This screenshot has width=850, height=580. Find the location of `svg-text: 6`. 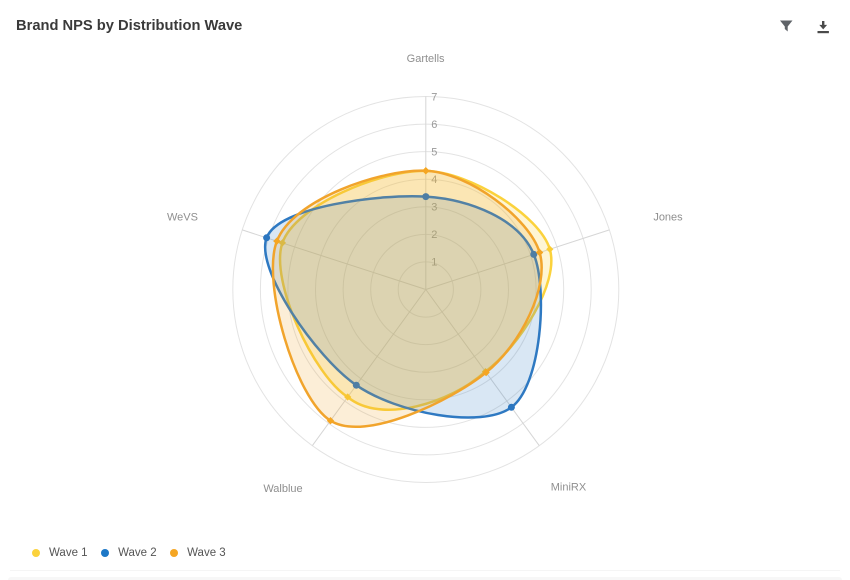

svg-text: 6 is located at coordinates (434, 125).